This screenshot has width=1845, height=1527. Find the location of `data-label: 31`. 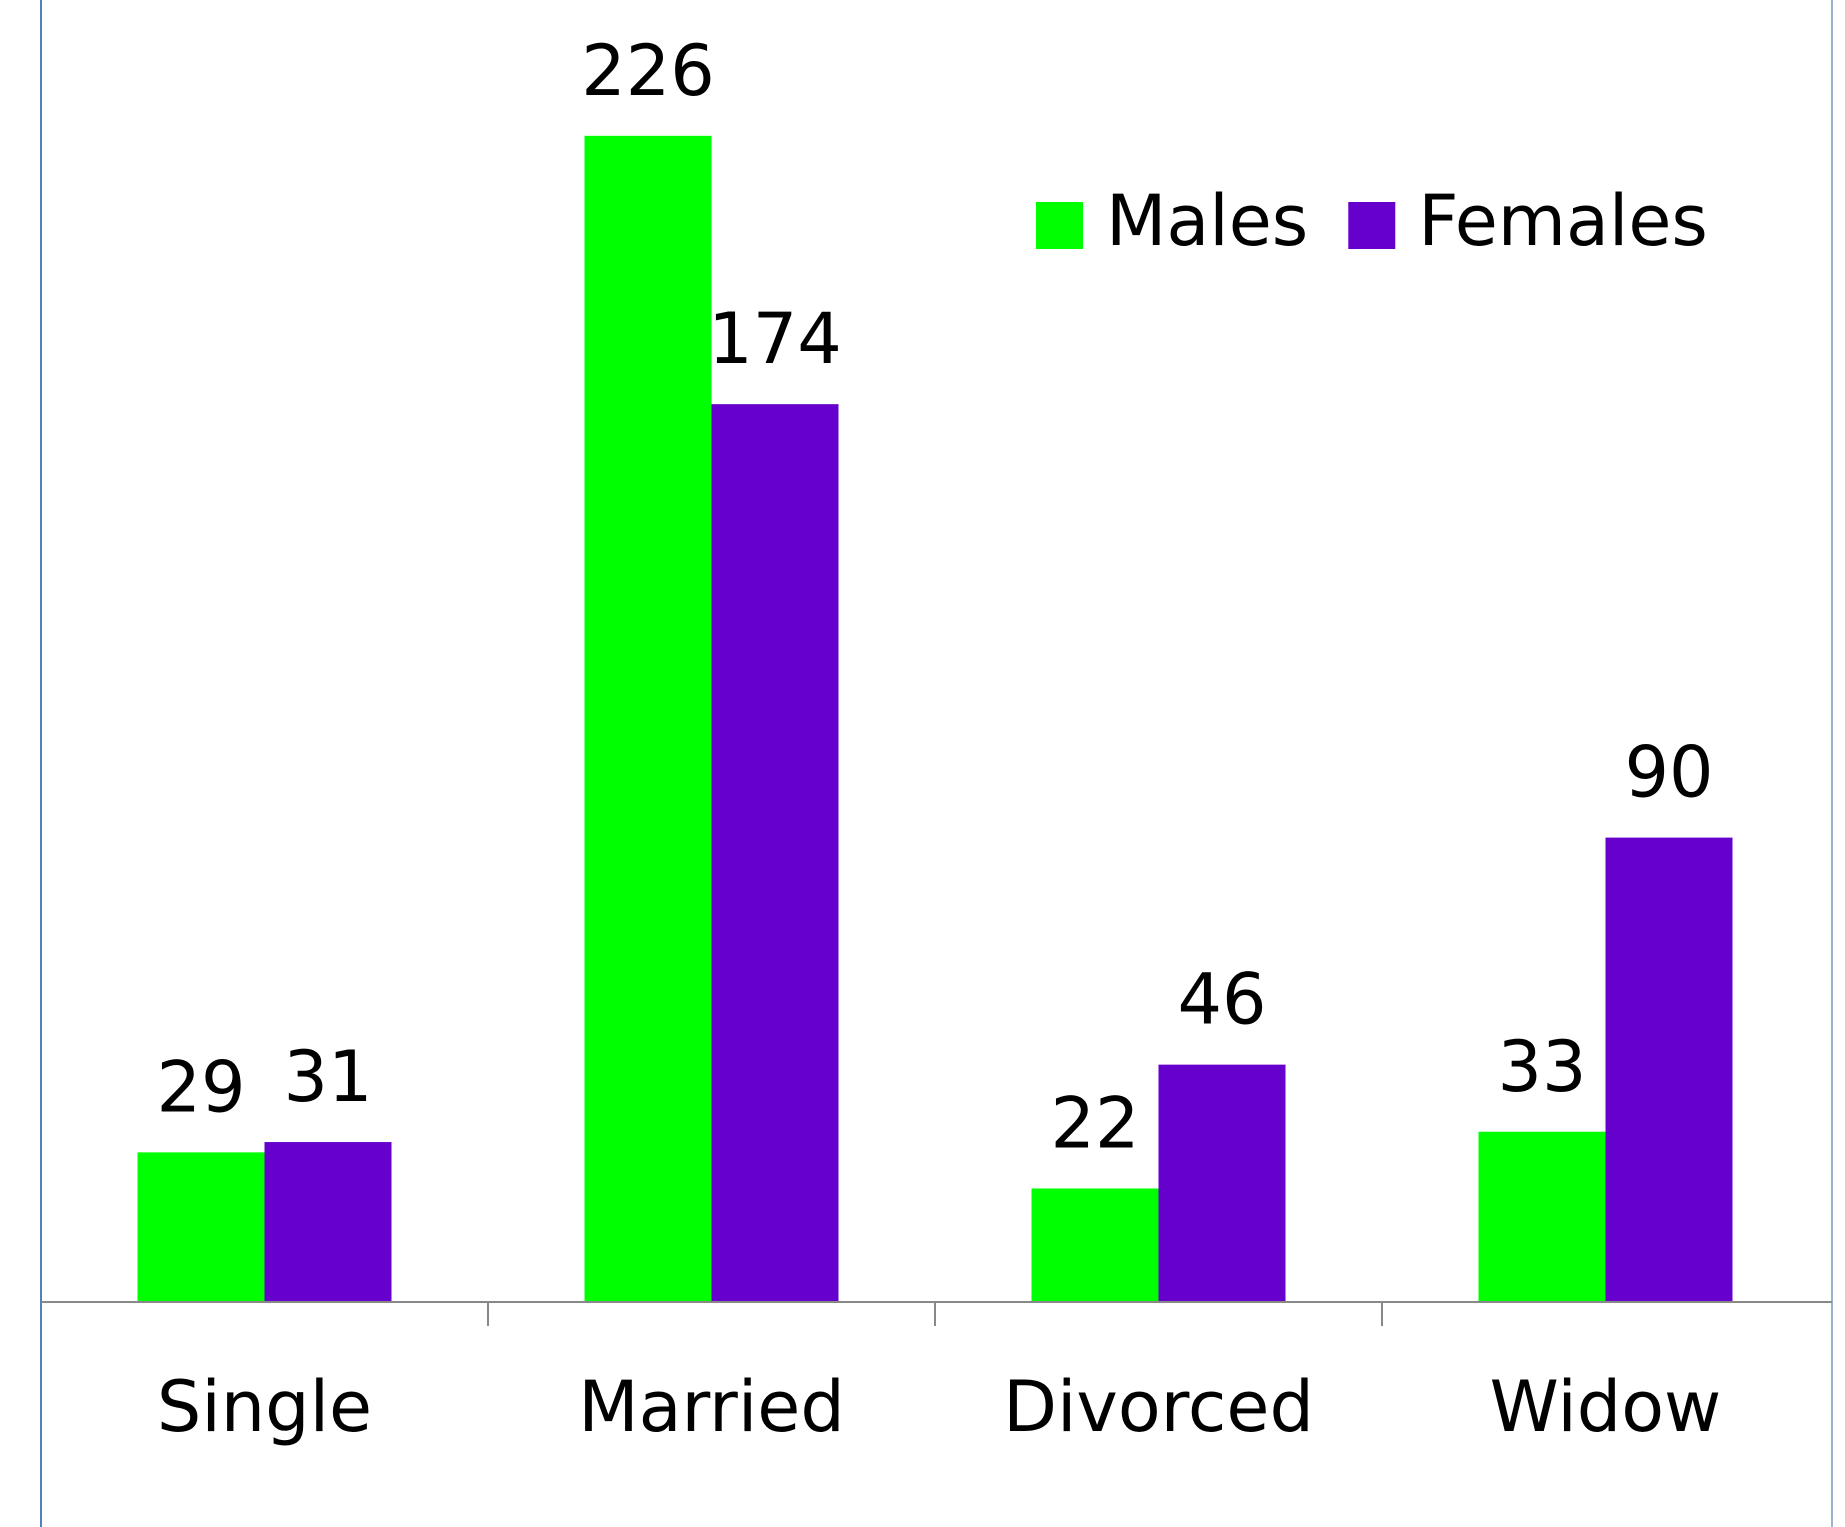

data-label: 31 is located at coordinates (327, 1077).